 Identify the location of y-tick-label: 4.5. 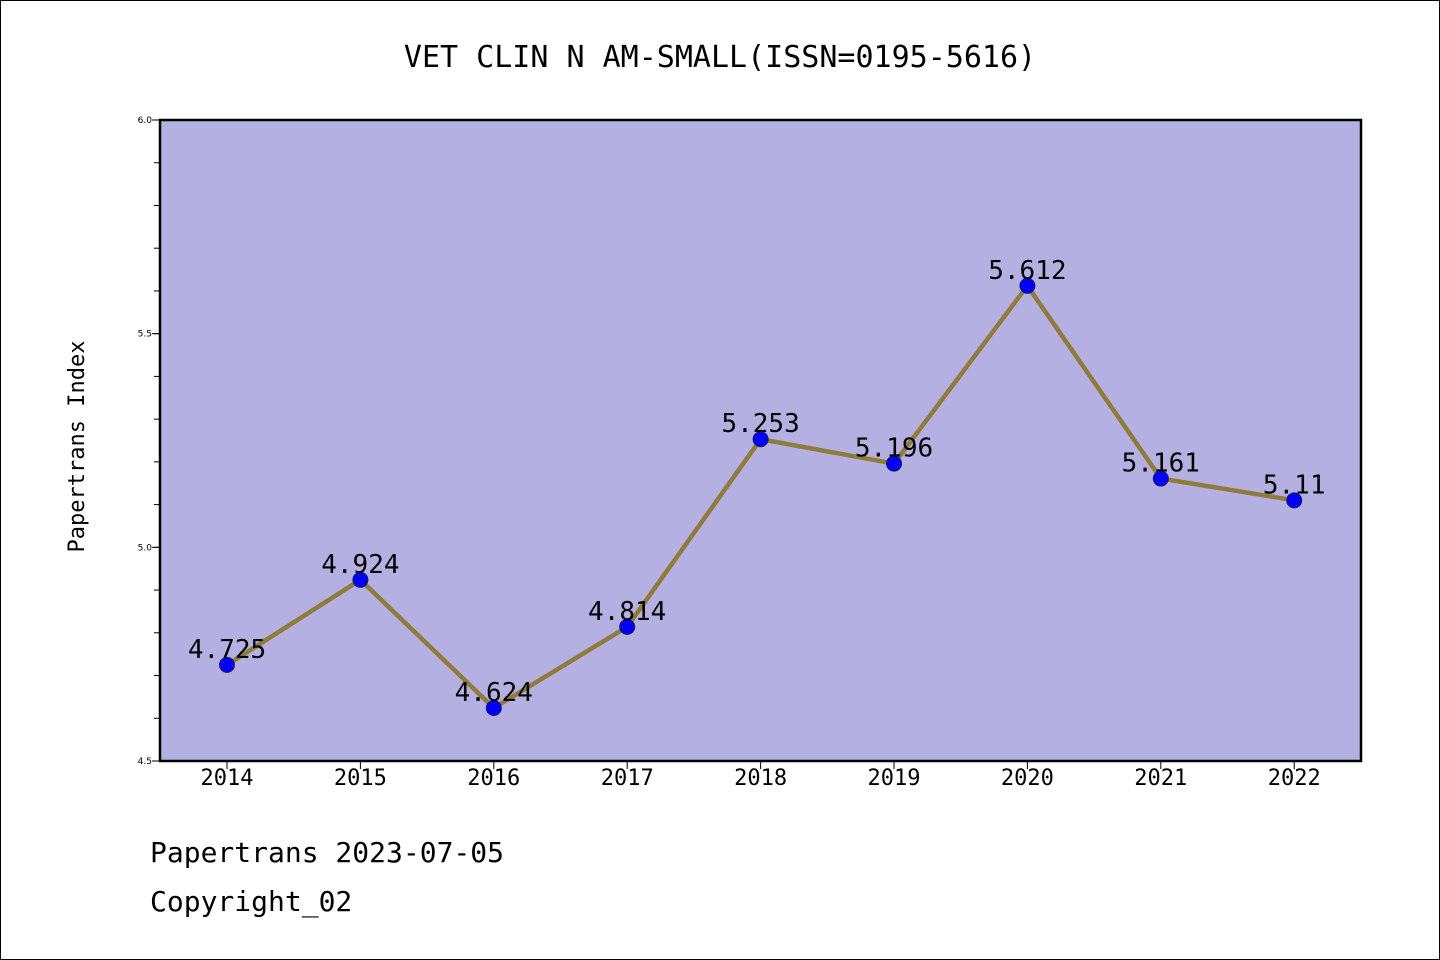
(145, 762).